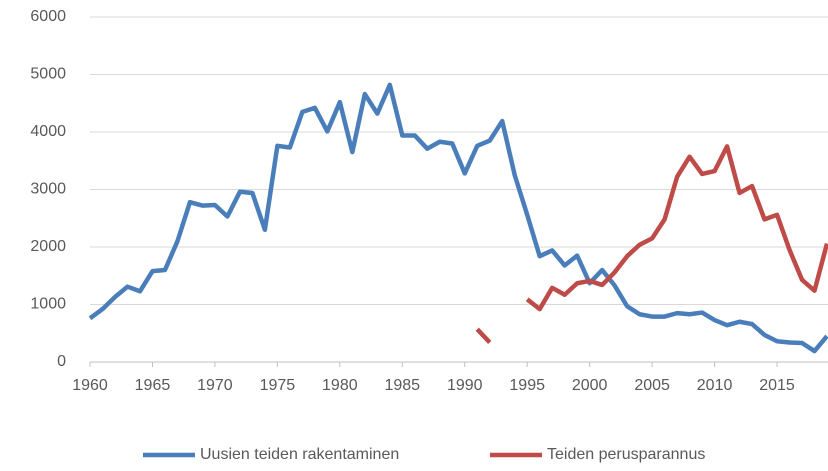 The image size is (828, 471). I want to click on x-tick-label: 2015, so click(777, 385).